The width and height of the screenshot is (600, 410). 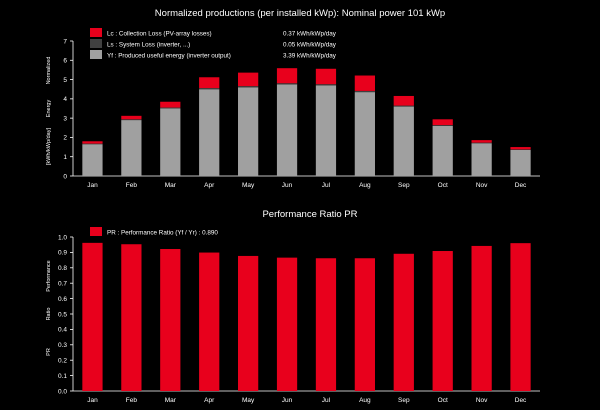 What do you see at coordinates (481, 159) in the screenshot?
I see `chart1-bar-nov-s0` at bounding box center [481, 159].